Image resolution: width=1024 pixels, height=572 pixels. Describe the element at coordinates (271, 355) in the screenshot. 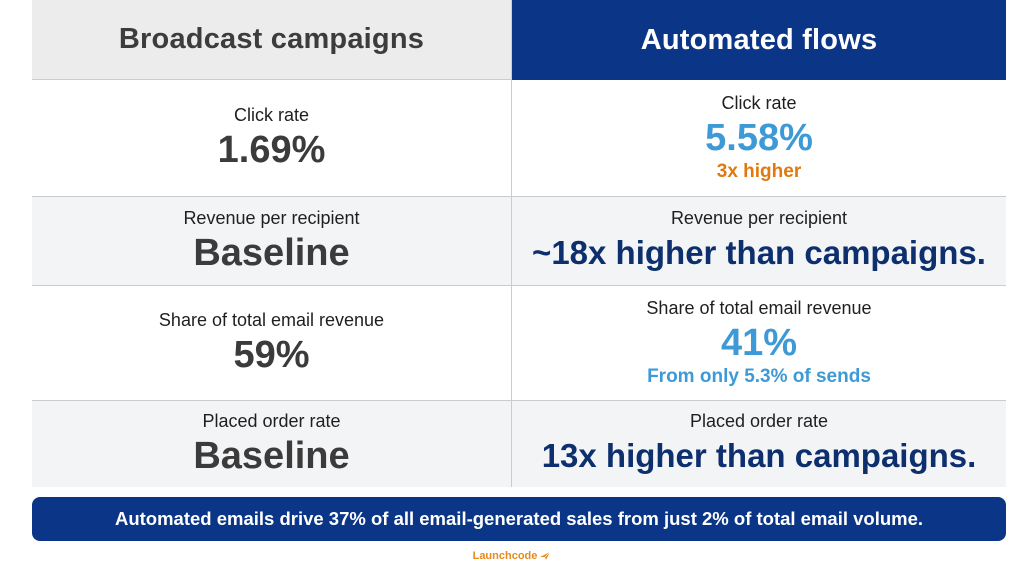

I see `metric-value: 59%` at that location.